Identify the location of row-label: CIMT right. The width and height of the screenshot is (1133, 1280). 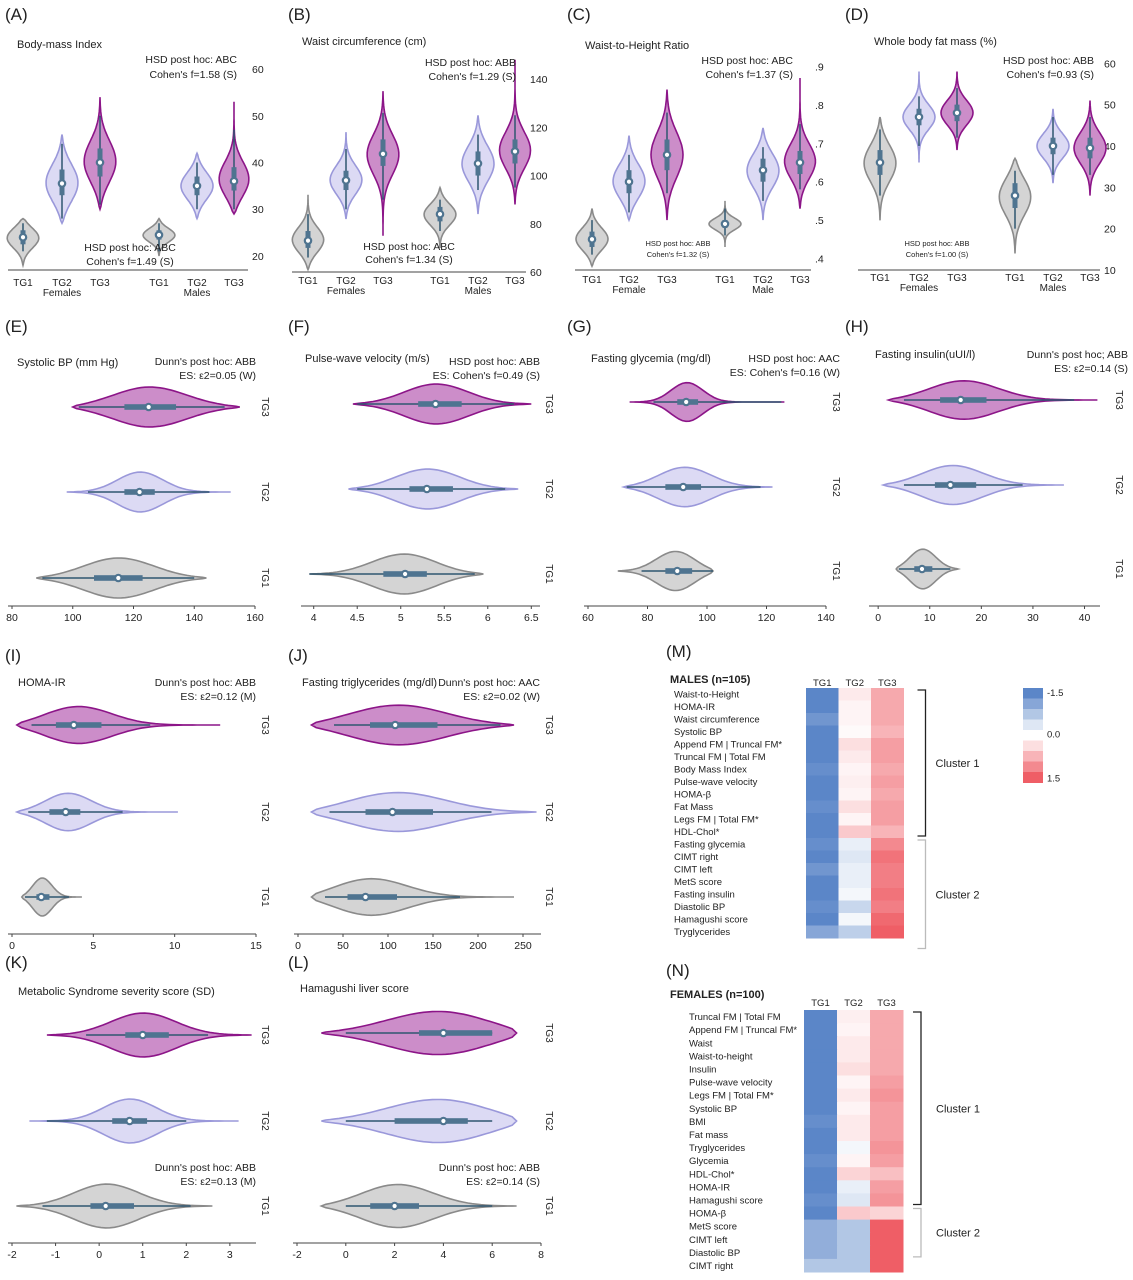
(696, 857).